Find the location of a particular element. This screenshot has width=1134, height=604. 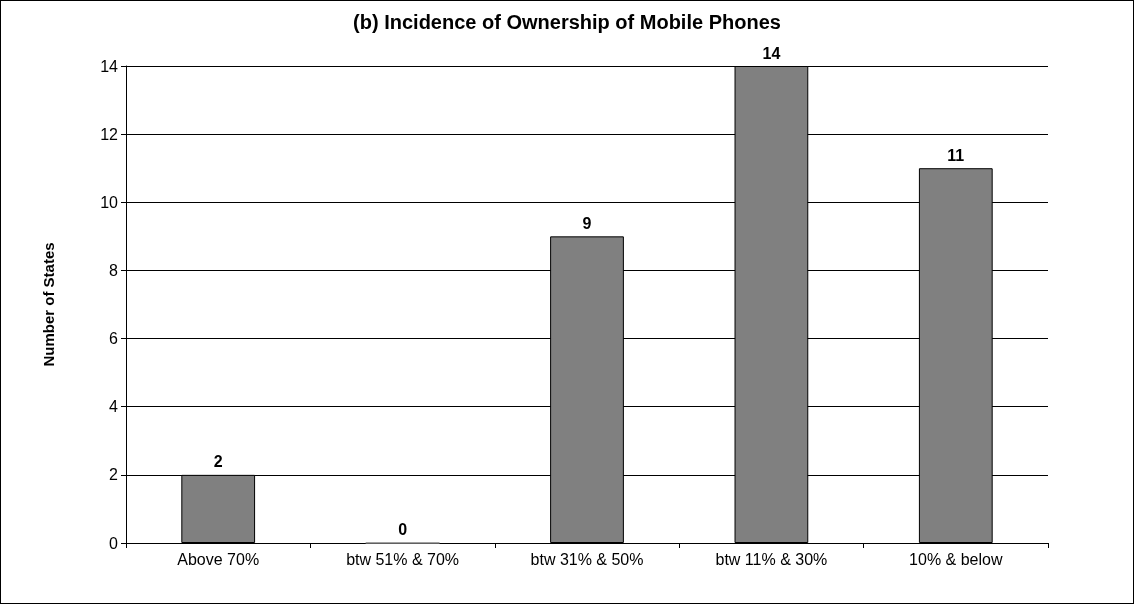

y-tick-label: 8 is located at coordinates (114, 270).